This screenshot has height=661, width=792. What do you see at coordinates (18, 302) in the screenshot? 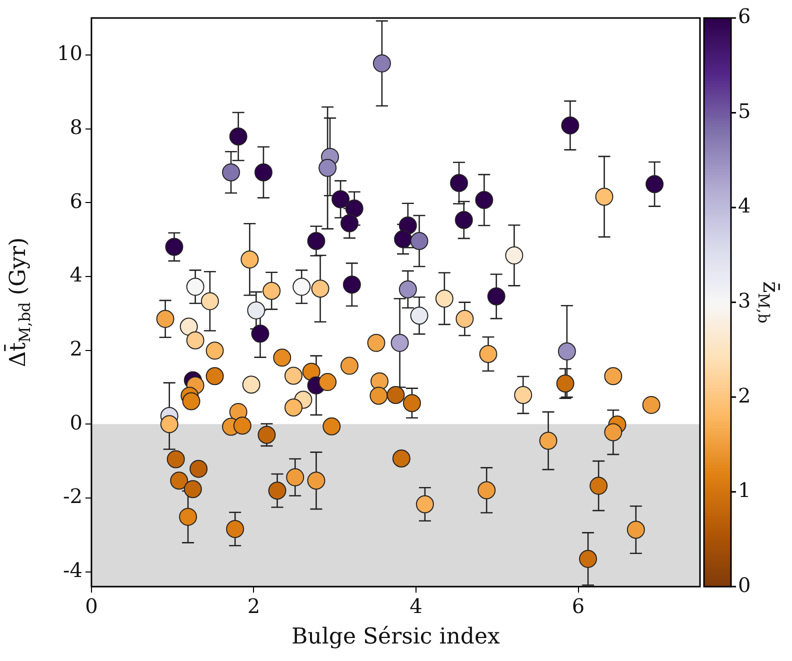
I see `y-axis-title: Δt̄M,bd (Gyr)` at bounding box center [18, 302].